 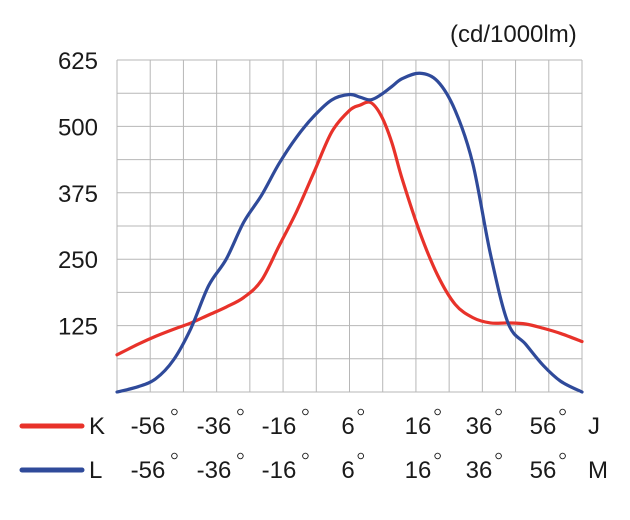 What do you see at coordinates (78, 260) in the screenshot?
I see `y-tick-label: 250` at bounding box center [78, 260].